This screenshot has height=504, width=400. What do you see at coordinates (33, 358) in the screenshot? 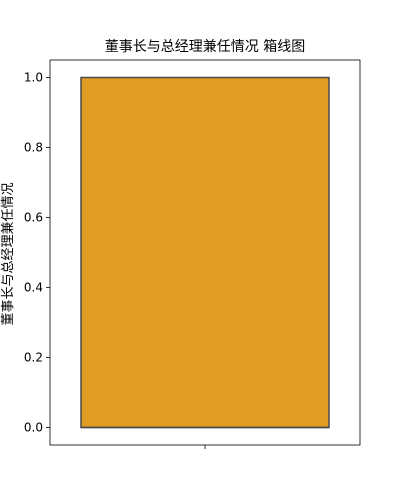
I see `y-tick-label: 0.2` at bounding box center [33, 358].